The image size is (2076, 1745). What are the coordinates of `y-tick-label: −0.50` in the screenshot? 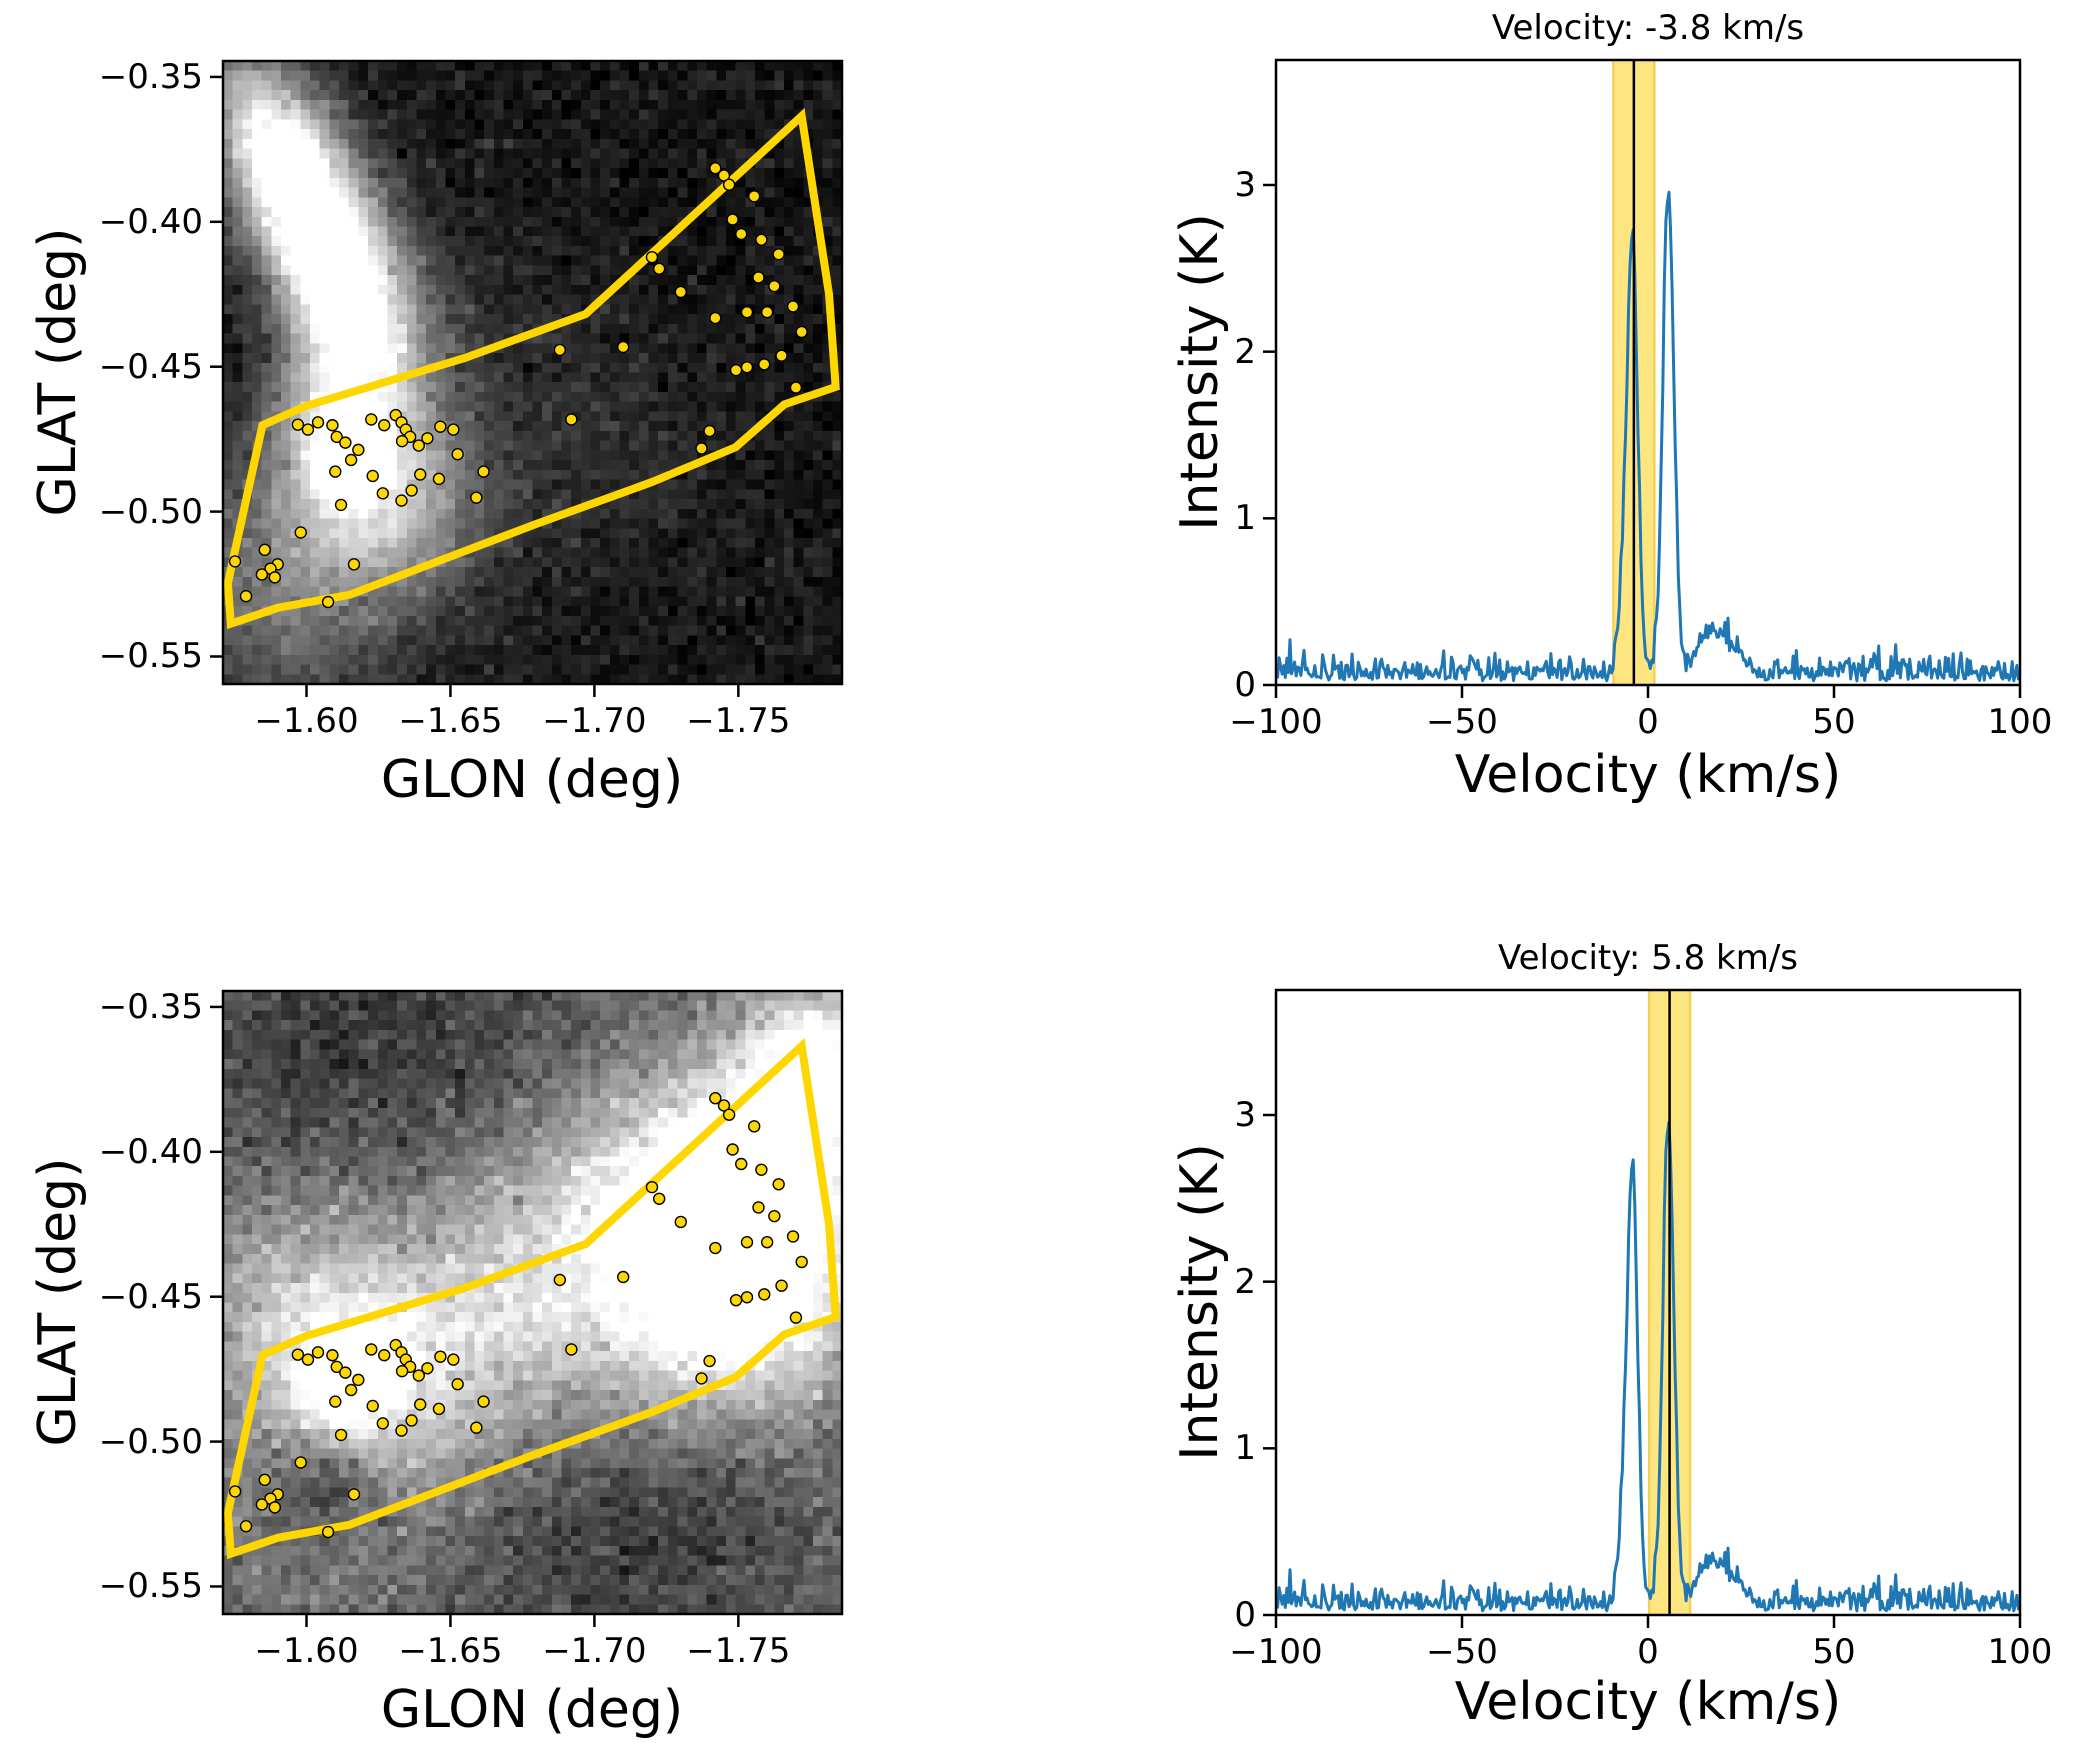 It's located at (150, 1441).